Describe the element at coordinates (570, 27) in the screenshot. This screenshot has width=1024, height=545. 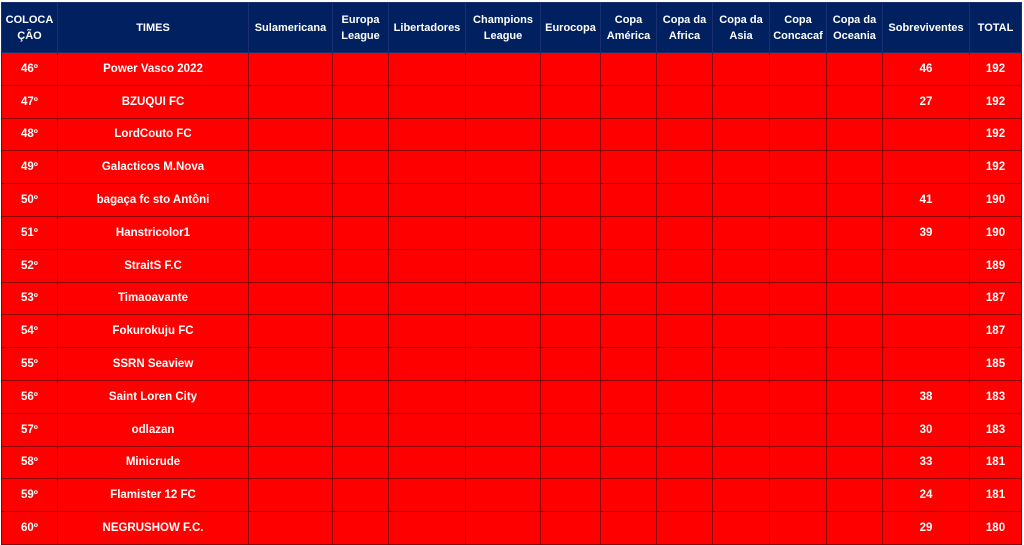
I see `column-header: Eurocopa` at that location.